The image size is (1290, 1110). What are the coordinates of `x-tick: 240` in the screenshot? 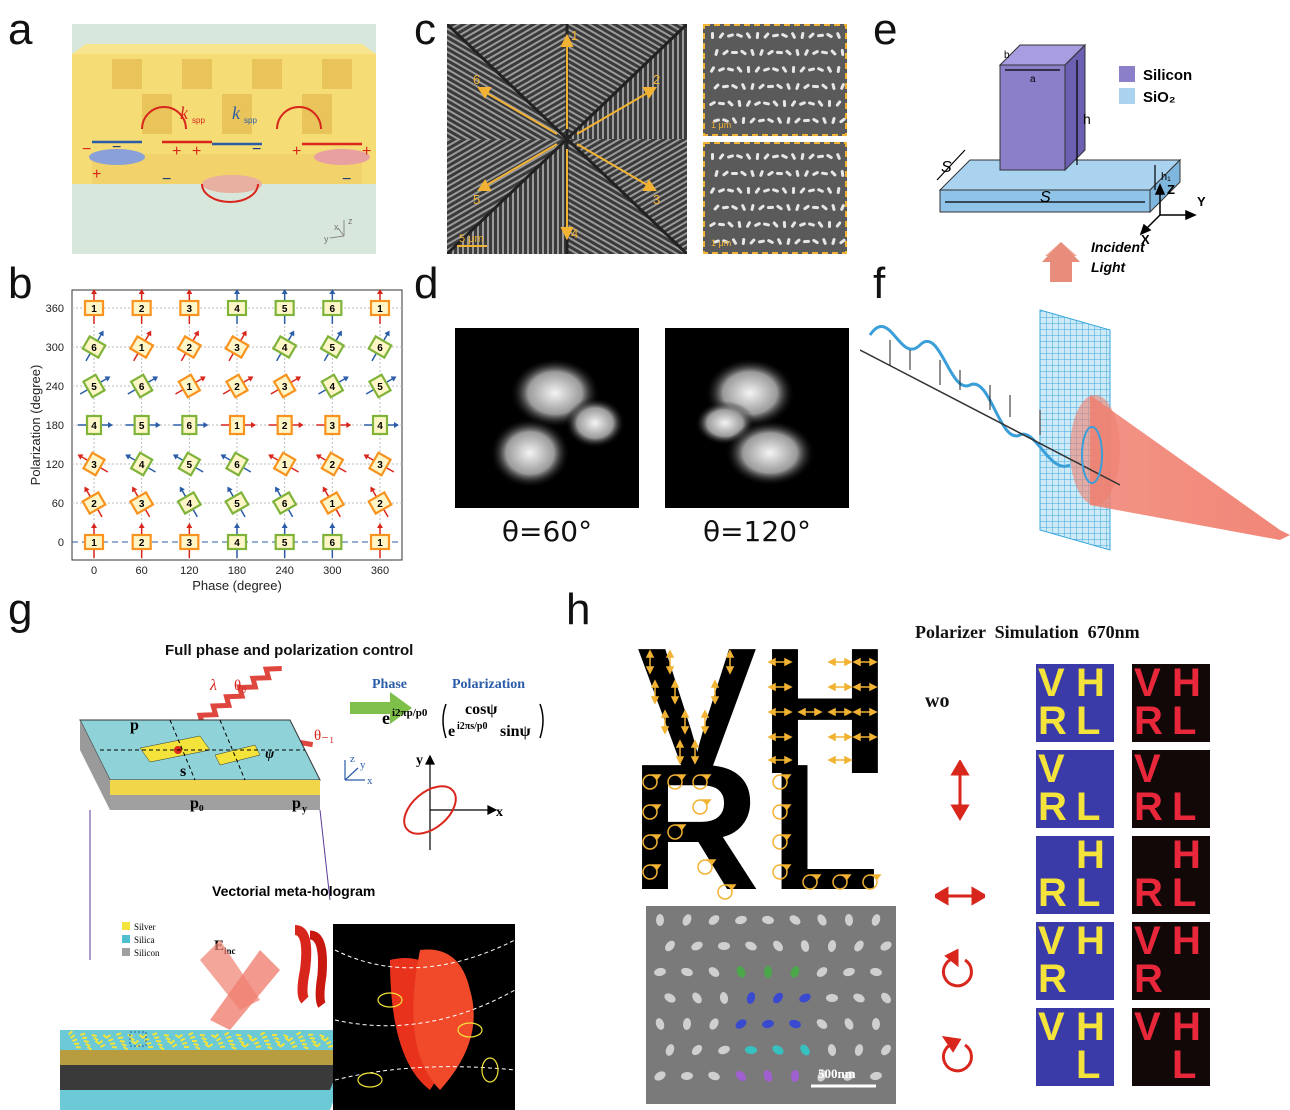 It's located at (284, 571).